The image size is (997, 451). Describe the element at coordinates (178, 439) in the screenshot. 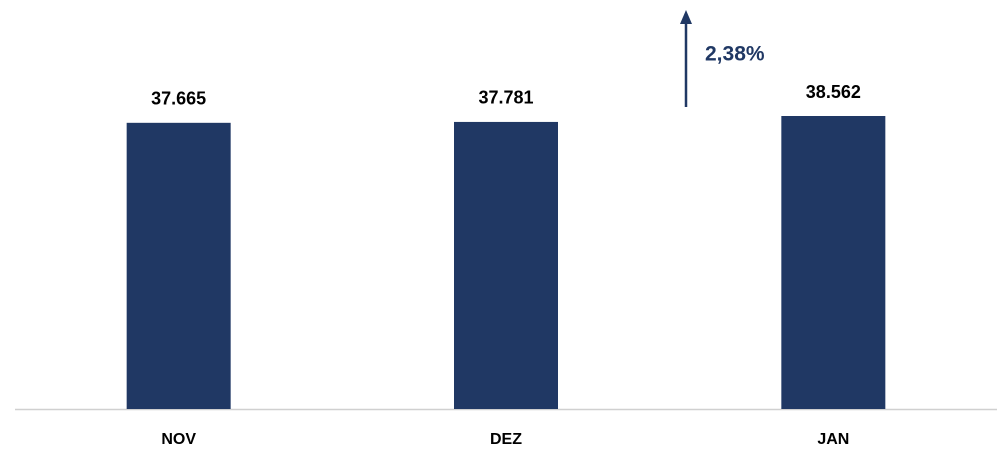

I see `x-tick-label: NOV` at that location.